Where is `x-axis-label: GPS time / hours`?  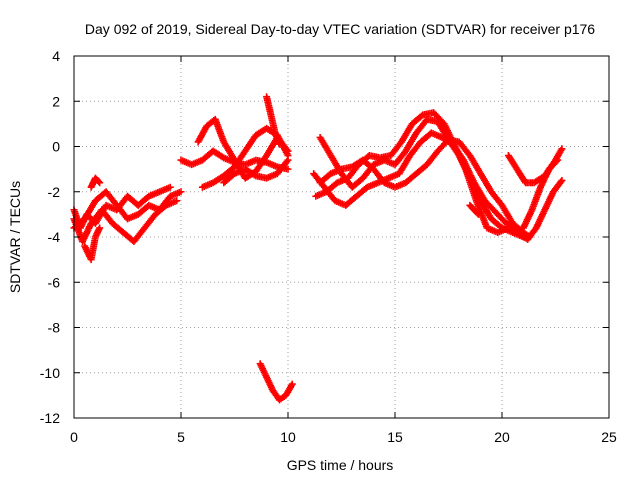
x-axis-label: GPS time / hours is located at coordinates (340, 465).